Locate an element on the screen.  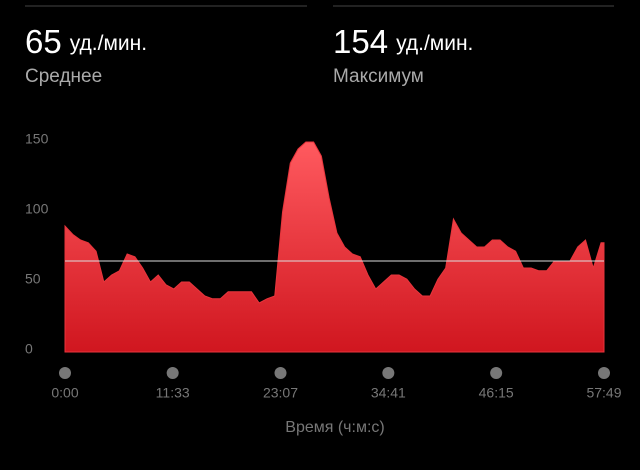
x-tick-label: 11:33 is located at coordinates (173, 393).